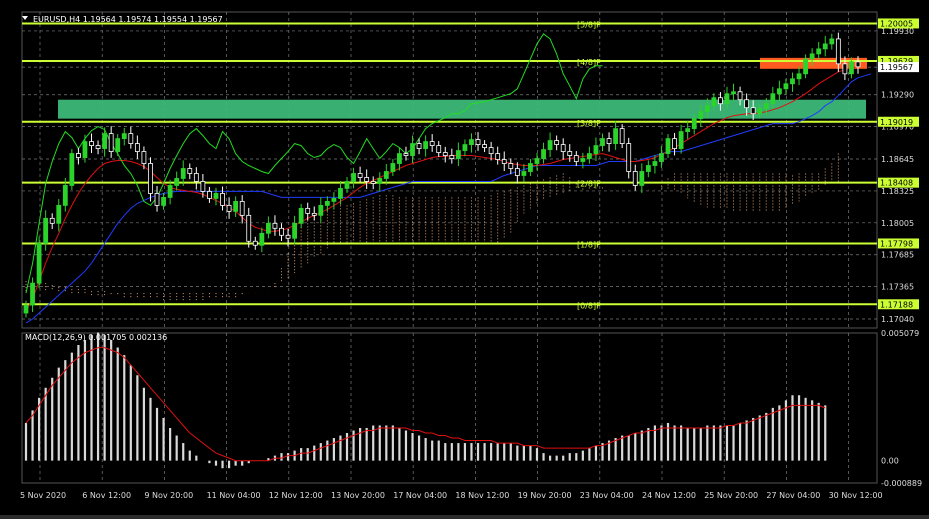 This screenshot has height=519, width=929. What do you see at coordinates (168, 495) in the screenshot?
I see `time-tick-label: 9 Nov 20:00` at bounding box center [168, 495].